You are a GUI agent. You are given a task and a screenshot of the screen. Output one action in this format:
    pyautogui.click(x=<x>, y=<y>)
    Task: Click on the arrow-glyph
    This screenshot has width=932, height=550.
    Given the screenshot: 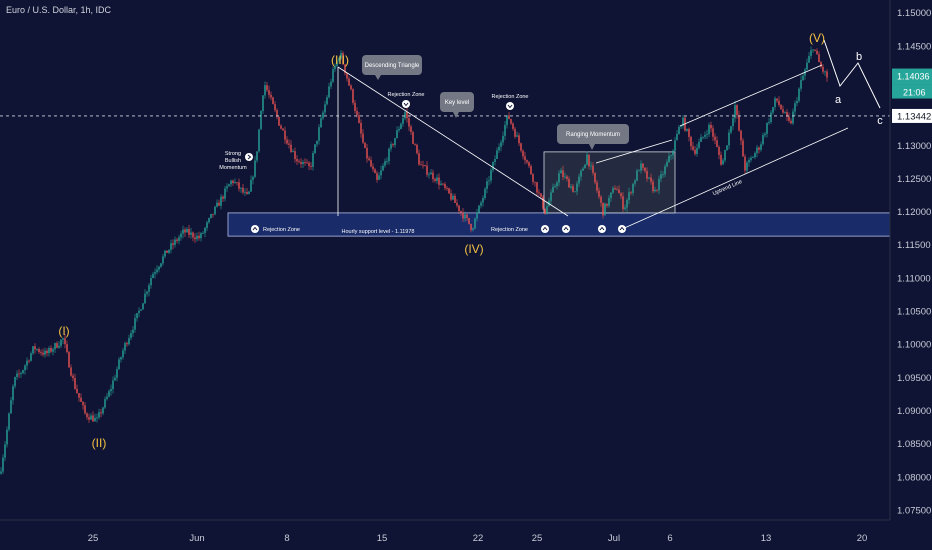 What is the action you would take?
    pyautogui.click(x=255, y=228)
    